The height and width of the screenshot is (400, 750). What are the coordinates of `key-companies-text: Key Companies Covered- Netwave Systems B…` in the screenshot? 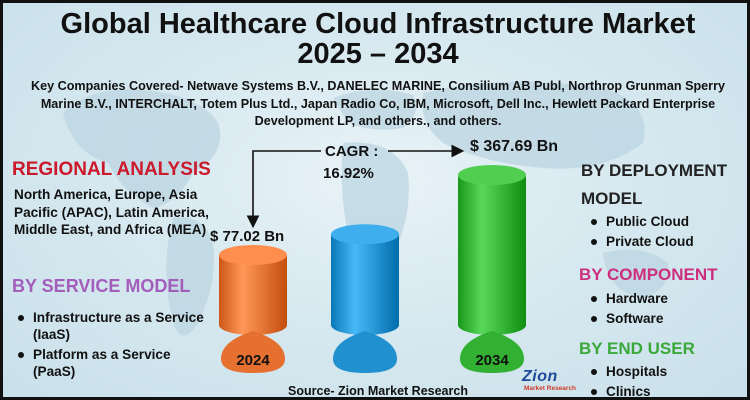 It's located at (378, 103).